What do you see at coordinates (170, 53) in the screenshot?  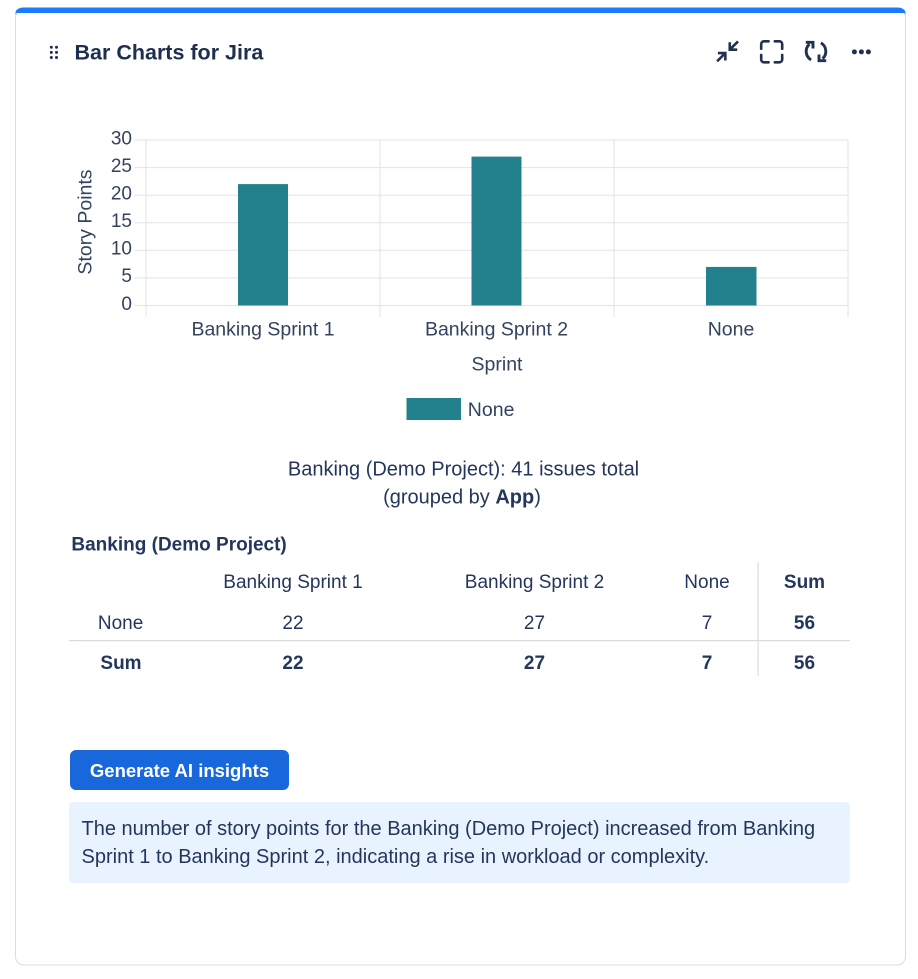 I see `svg-text: Bar Charts for Jira` at bounding box center [170, 53].